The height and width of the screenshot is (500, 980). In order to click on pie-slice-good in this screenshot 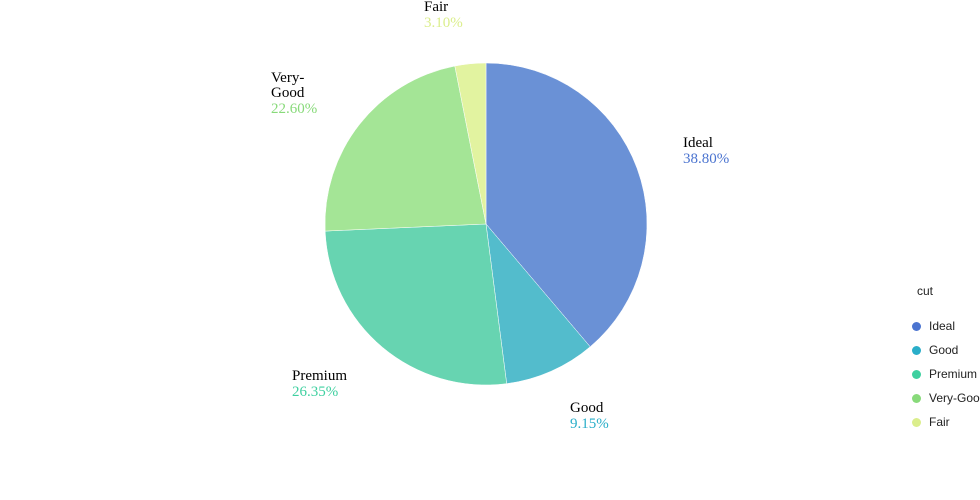, I will do `click(538, 303)`.